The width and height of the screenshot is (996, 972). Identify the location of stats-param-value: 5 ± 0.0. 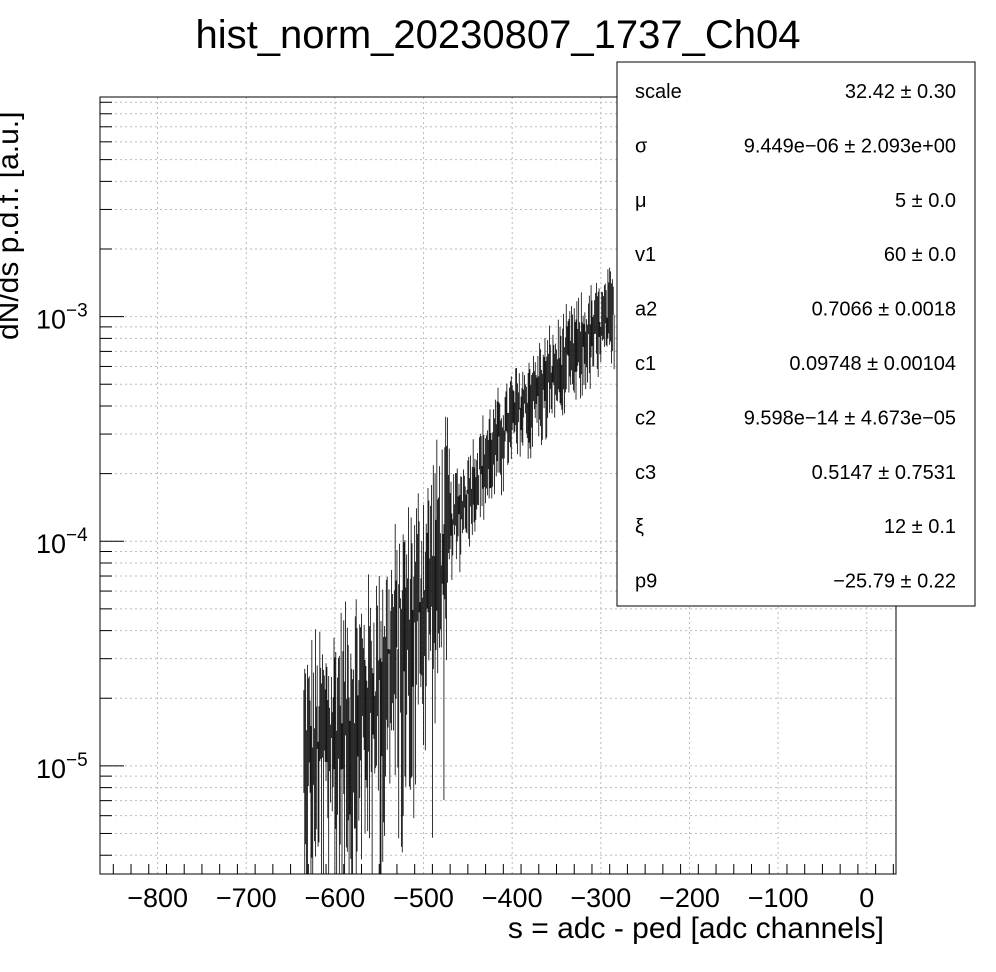
(925, 201).